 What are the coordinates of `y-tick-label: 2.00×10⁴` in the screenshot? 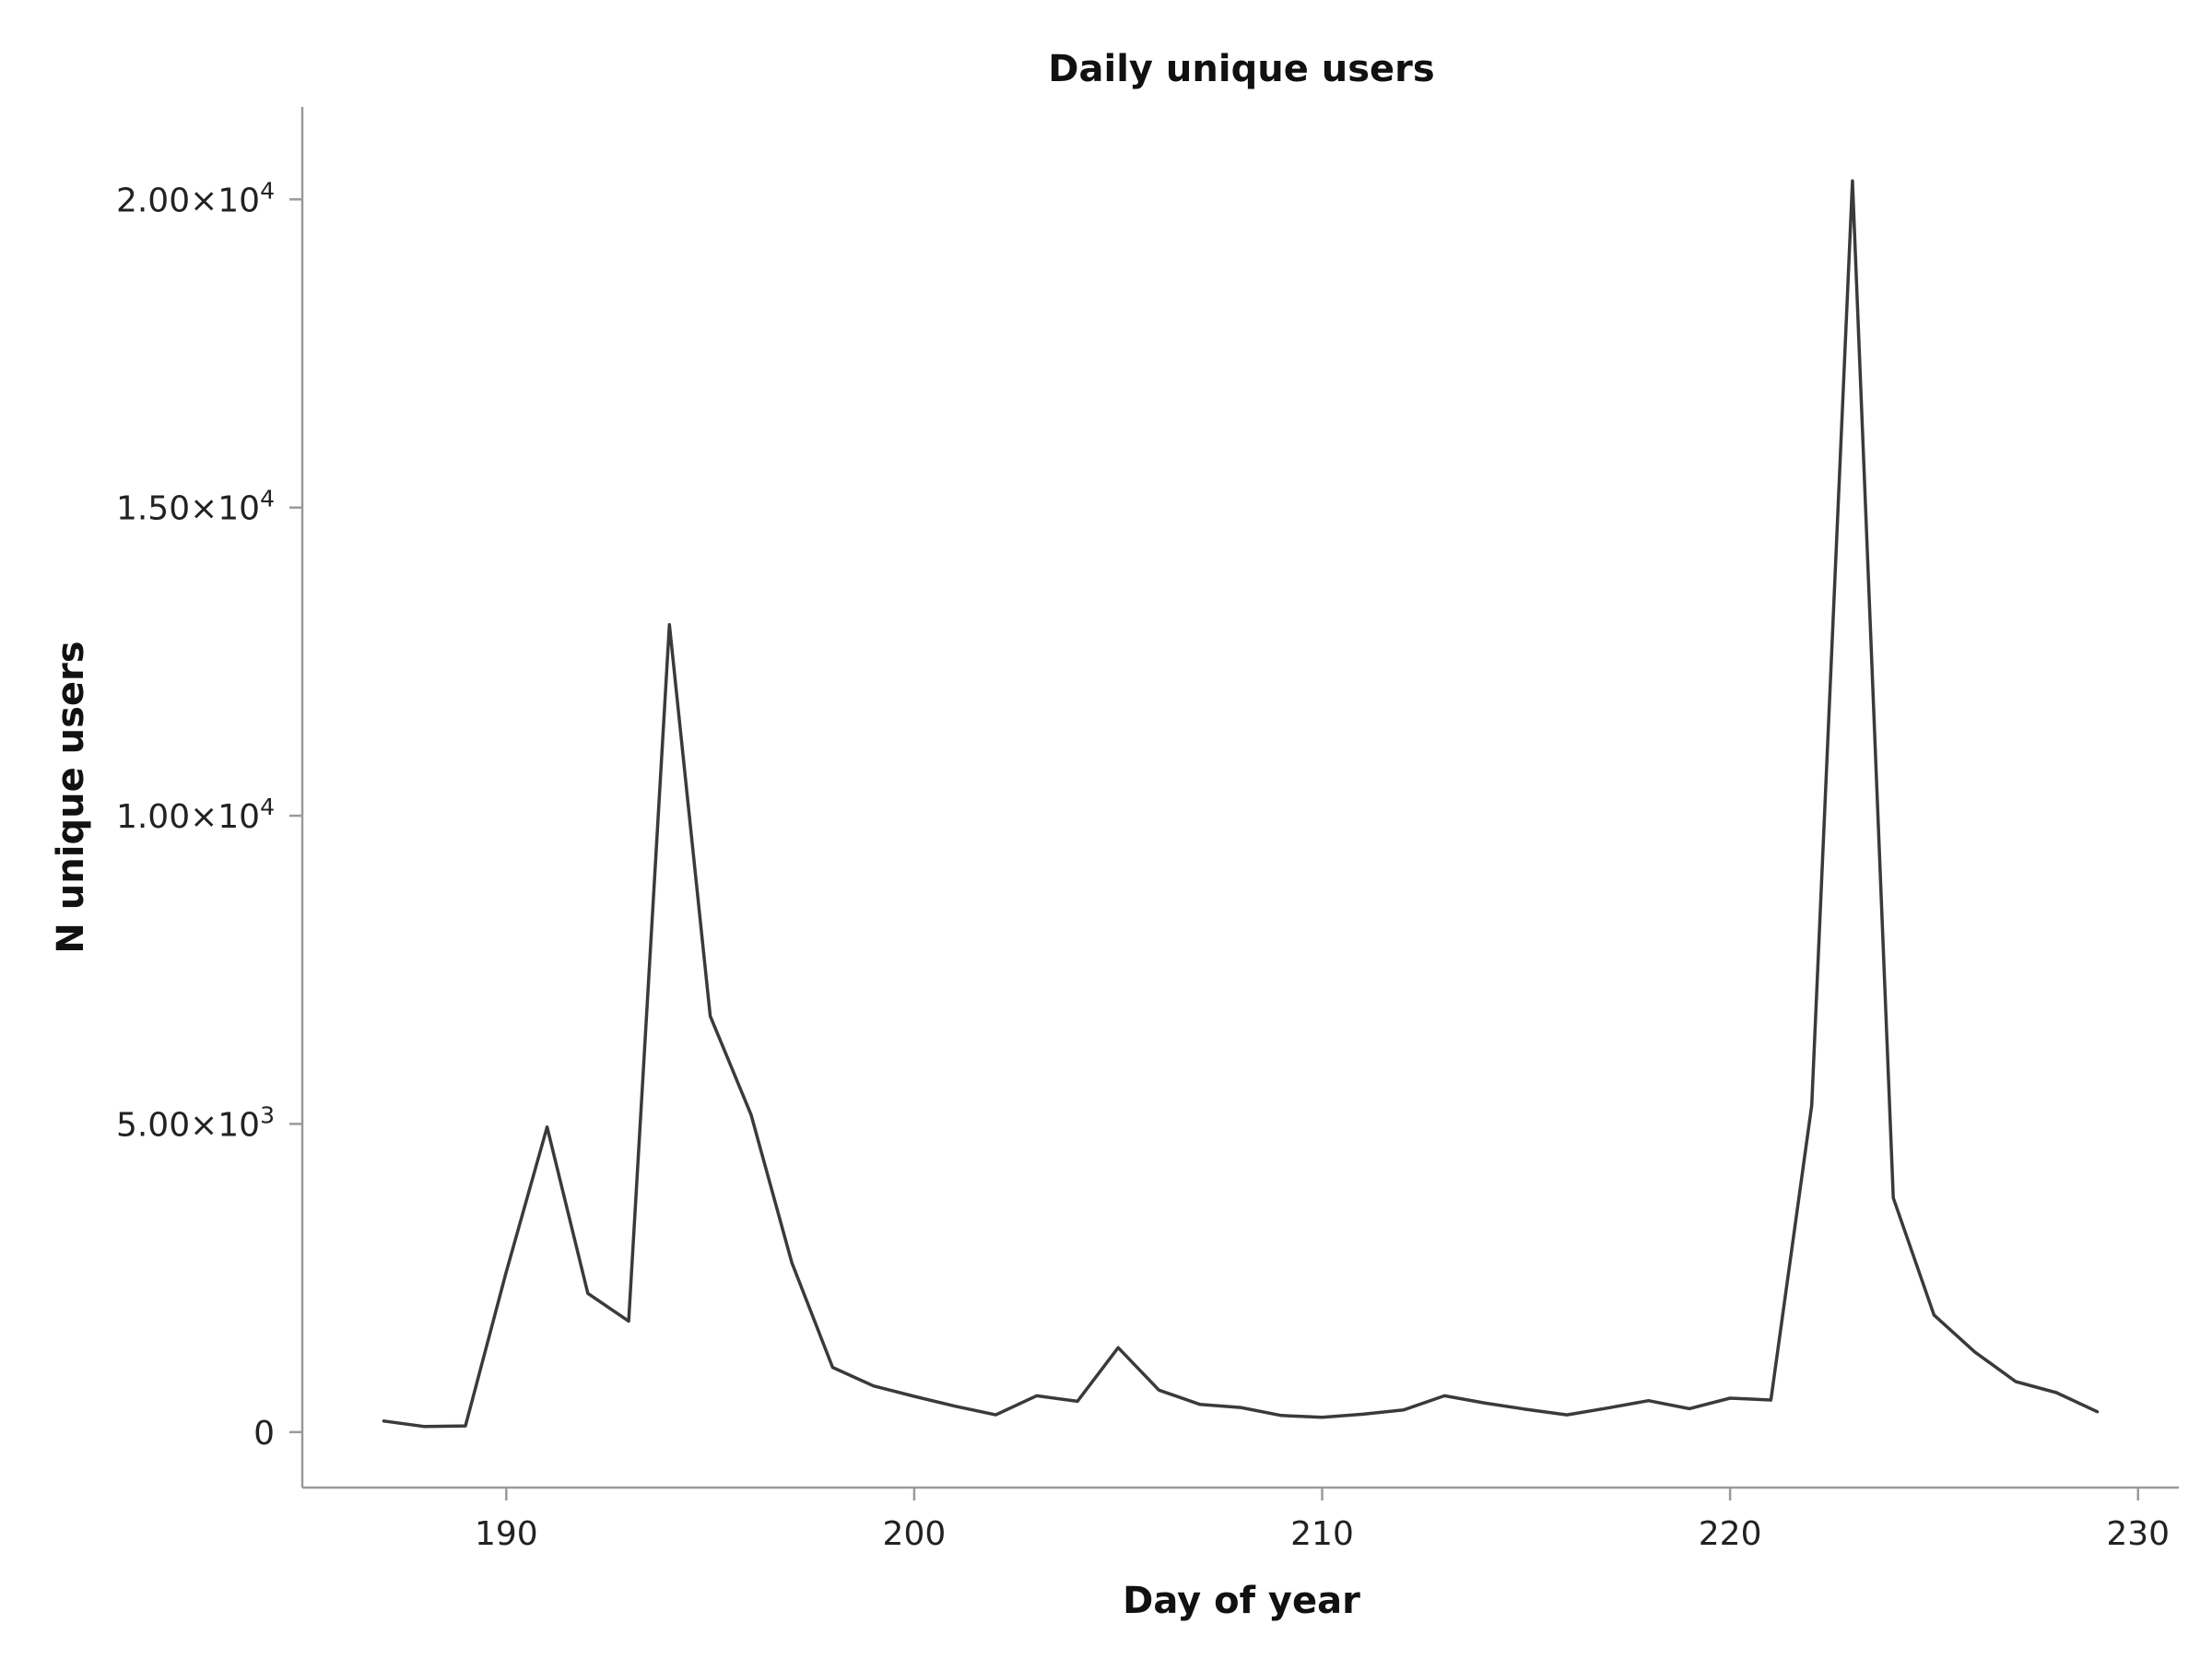 It's located at (195, 198).